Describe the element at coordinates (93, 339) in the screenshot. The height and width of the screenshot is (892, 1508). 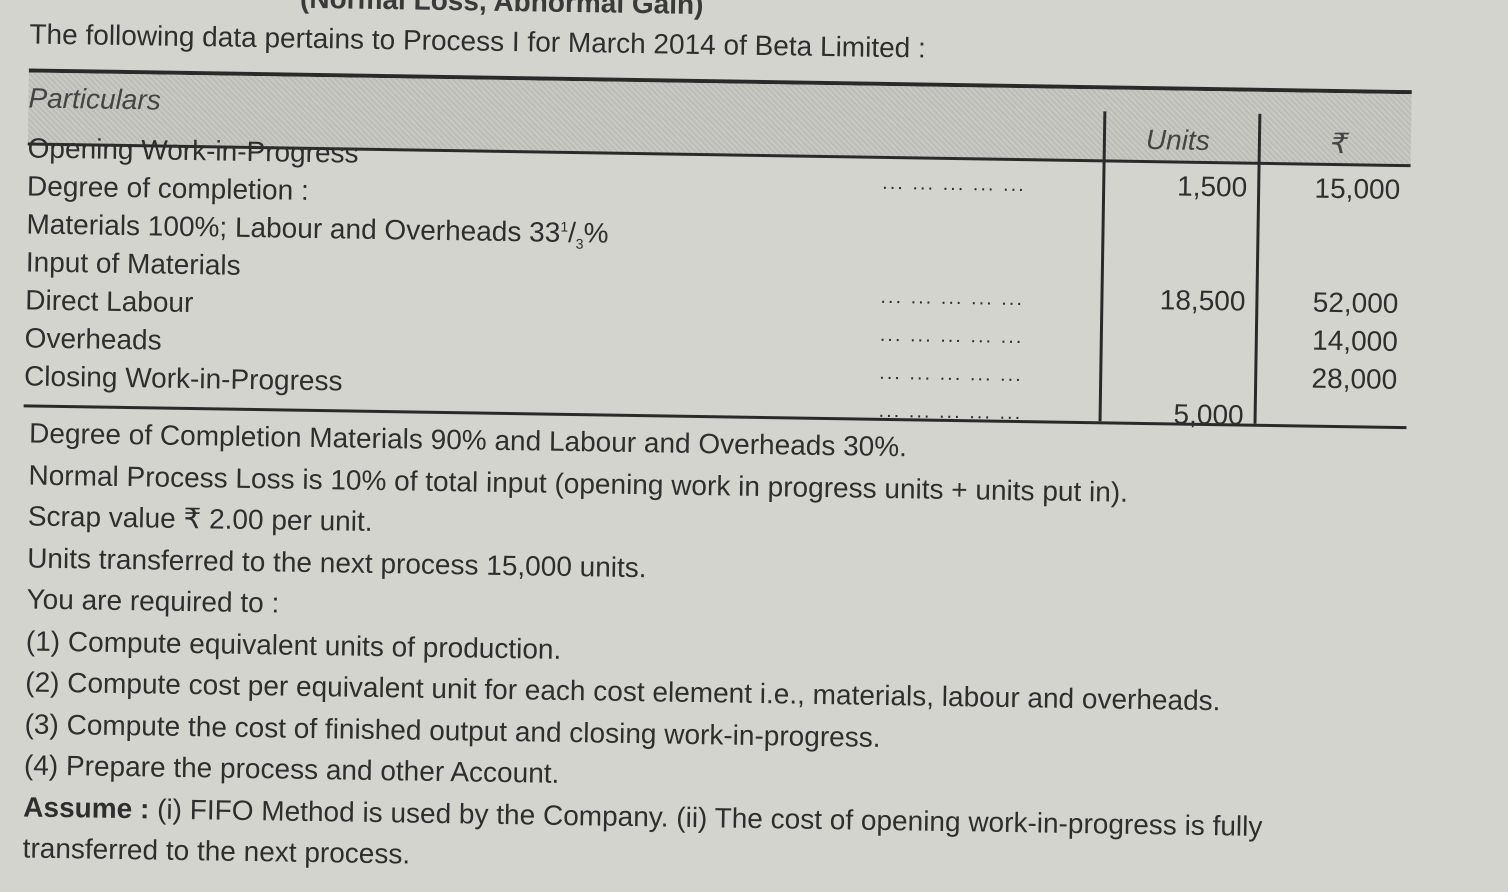
I see `row-label: Overheads` at that location.